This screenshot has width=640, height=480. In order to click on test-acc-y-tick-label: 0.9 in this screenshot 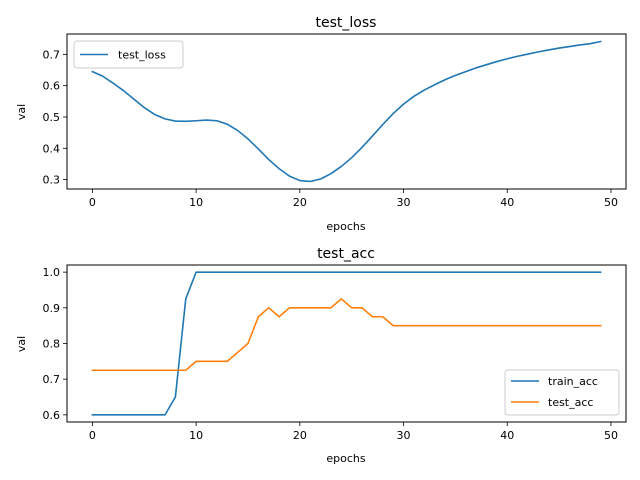, I will do `click(52, 308)`.